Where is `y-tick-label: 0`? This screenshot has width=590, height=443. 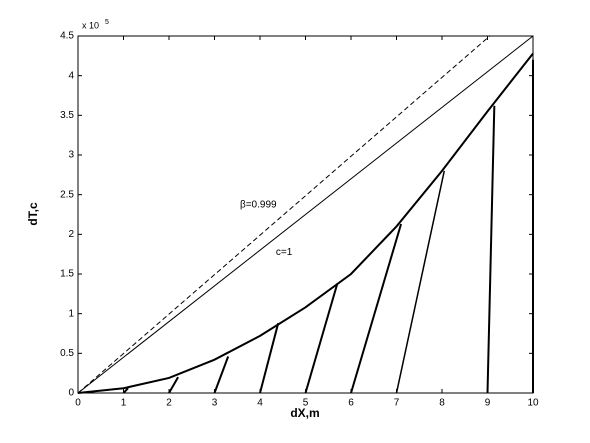
y-tick-label: 0 is located at coordinates (71, 393).